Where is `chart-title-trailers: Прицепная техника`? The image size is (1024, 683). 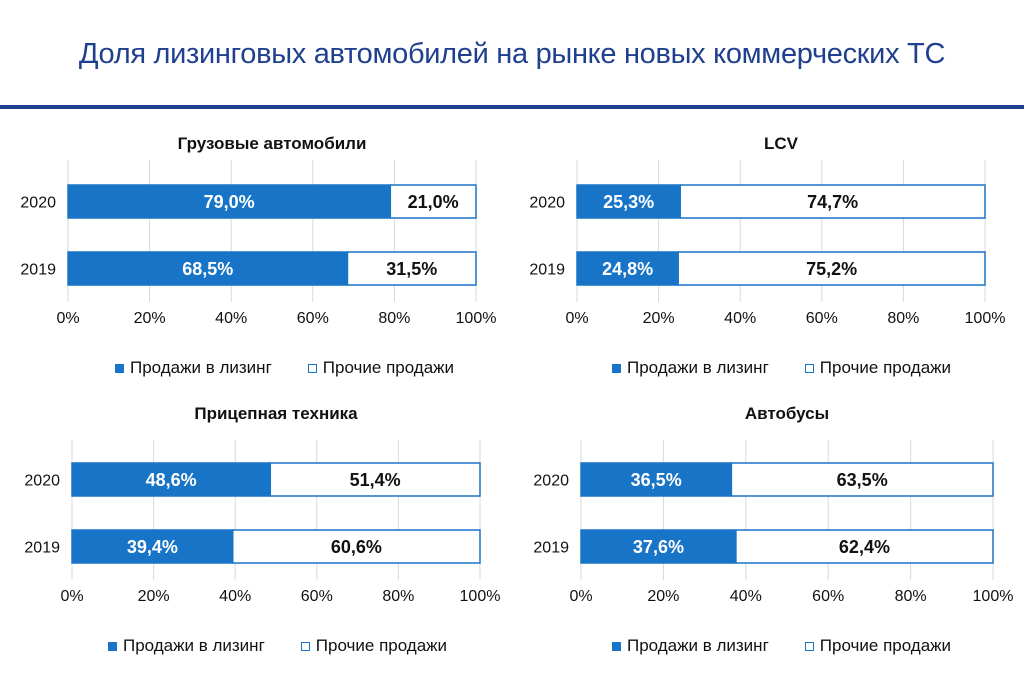 chart-title-trailers: Прицепная техника is located at coordinates (276, 413).